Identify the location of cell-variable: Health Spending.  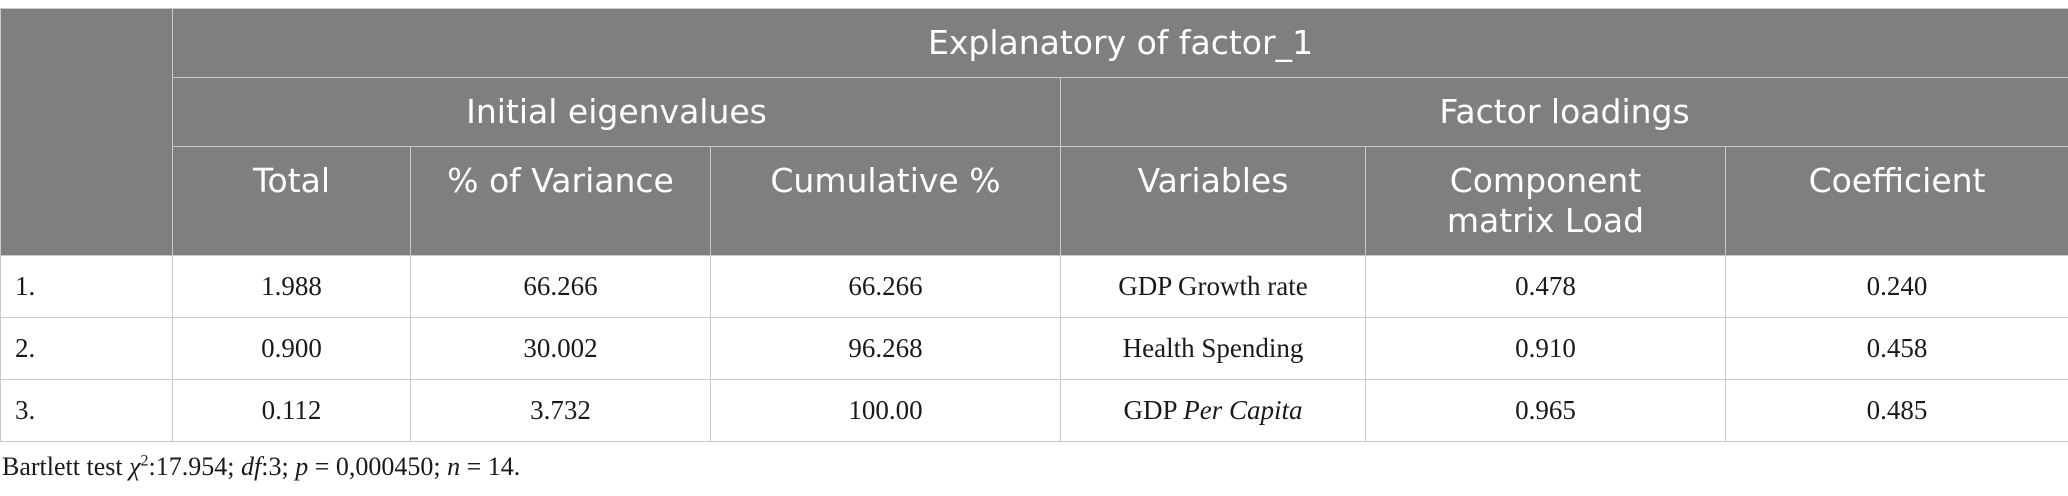
(1213, 348).